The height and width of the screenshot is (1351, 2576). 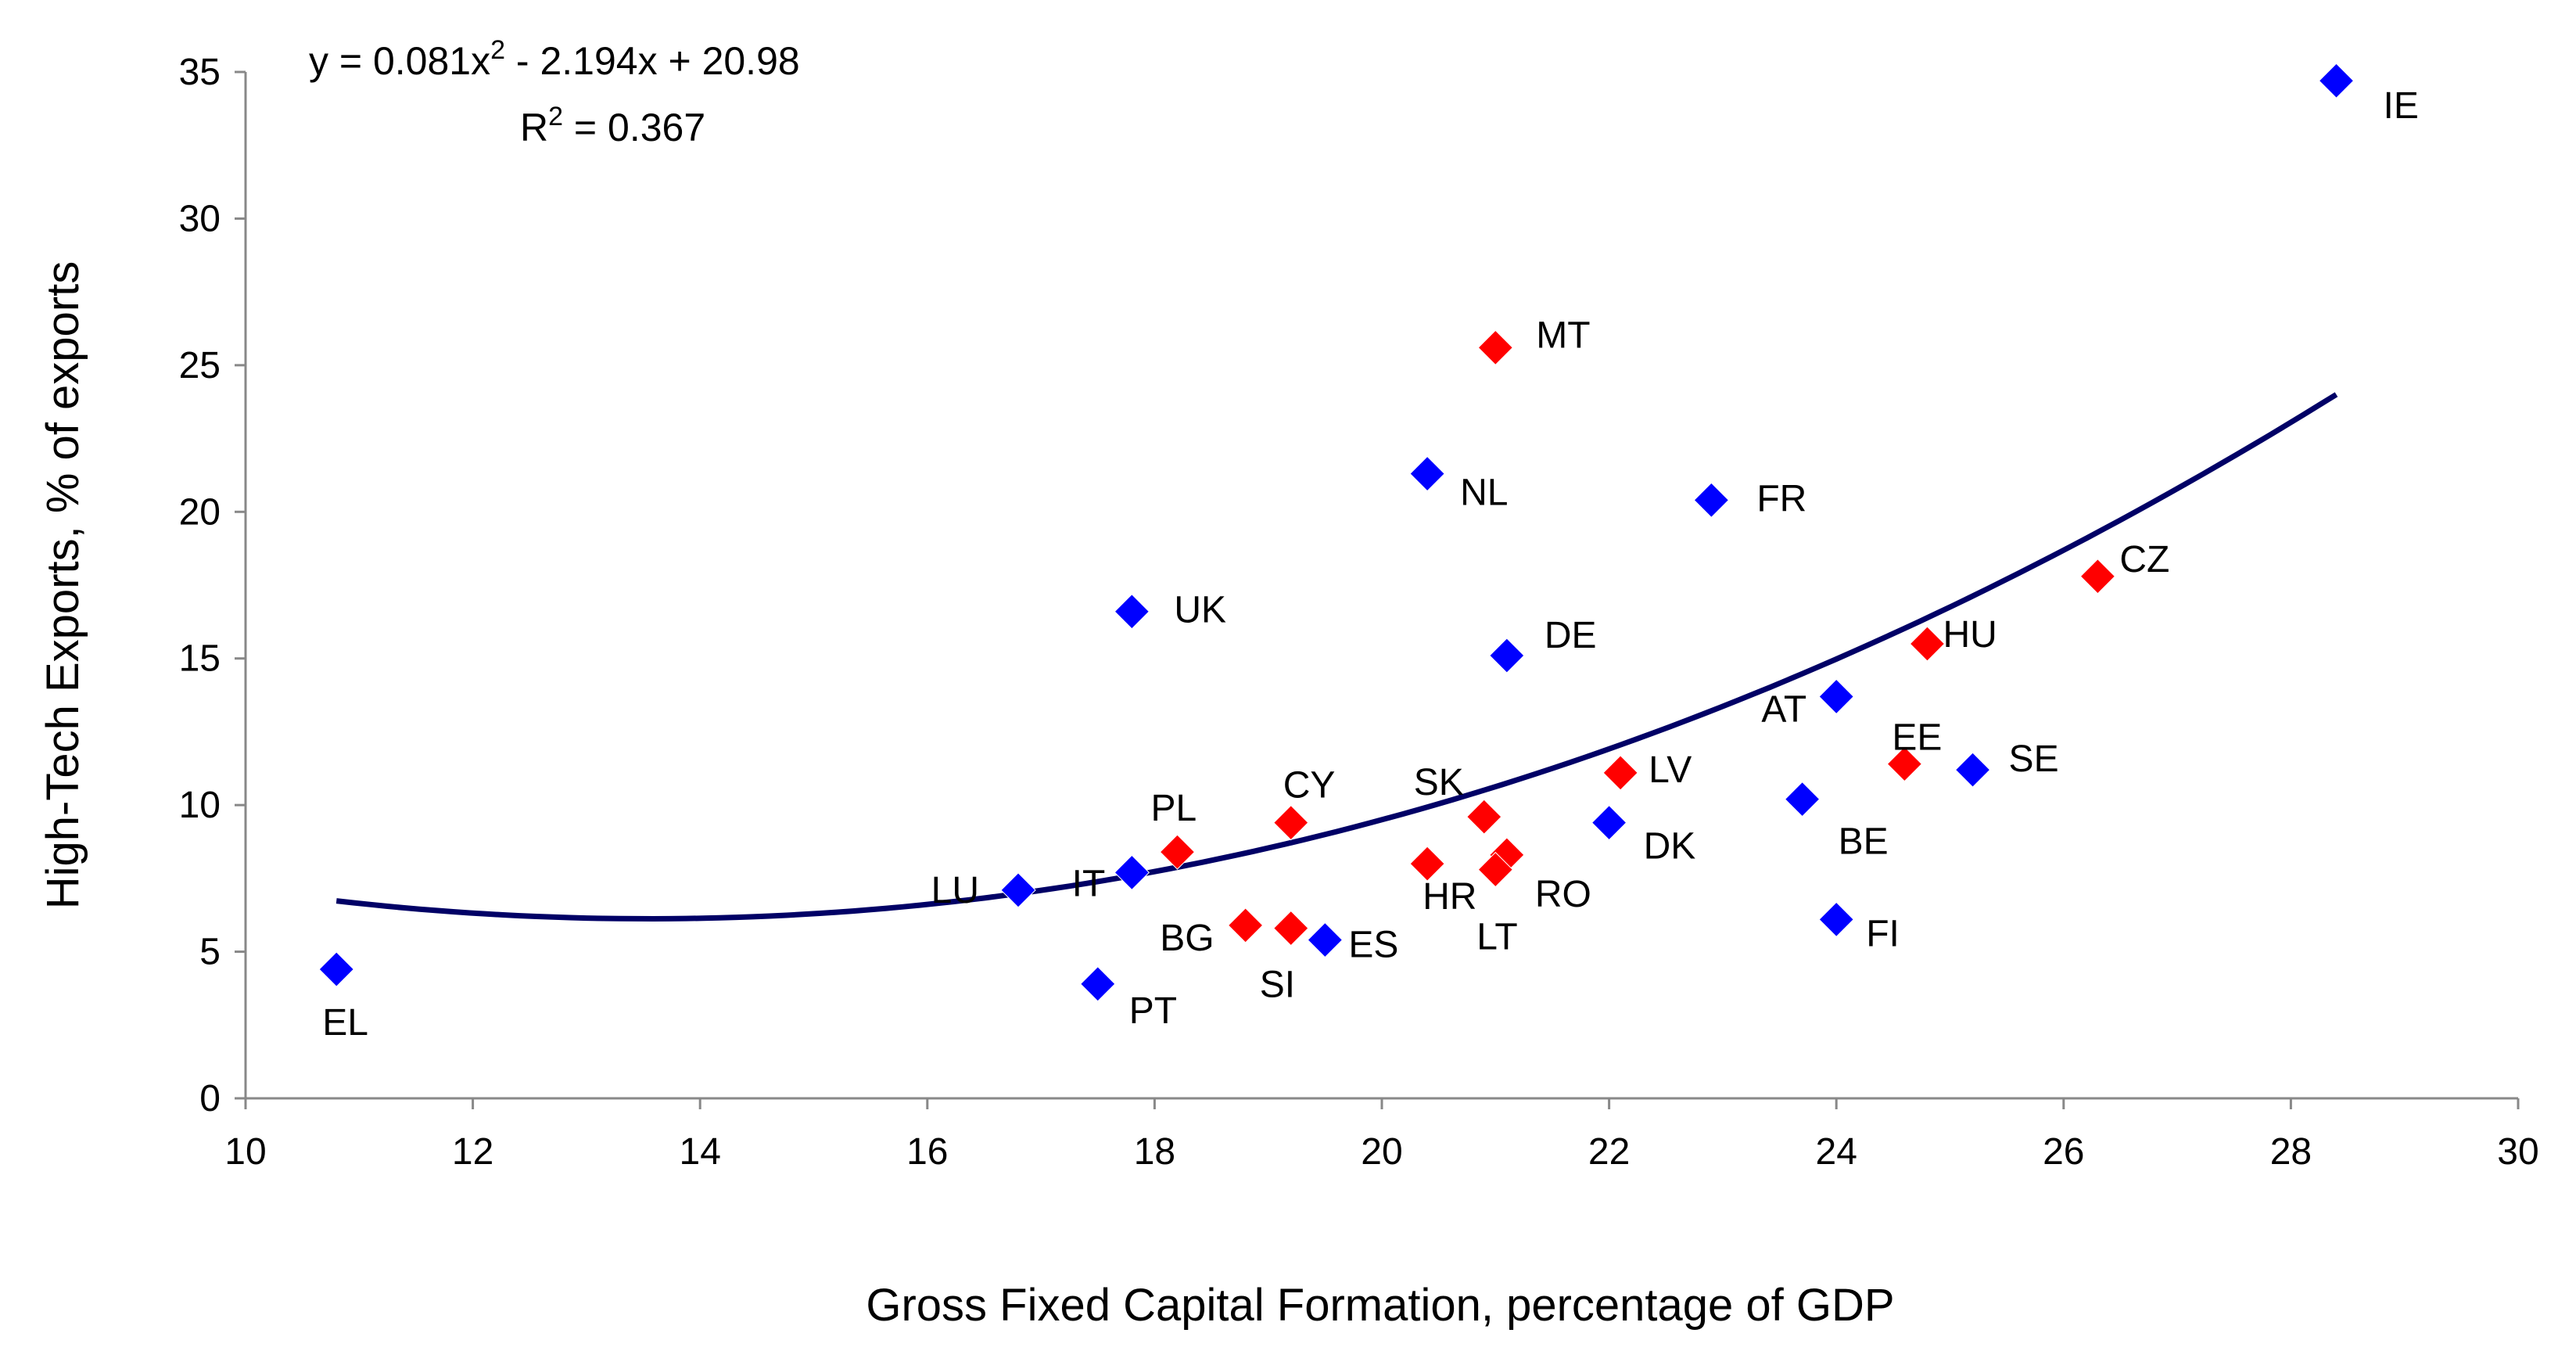 I want to click on point-label-pt: PT, so click(x=1153, y=1011).